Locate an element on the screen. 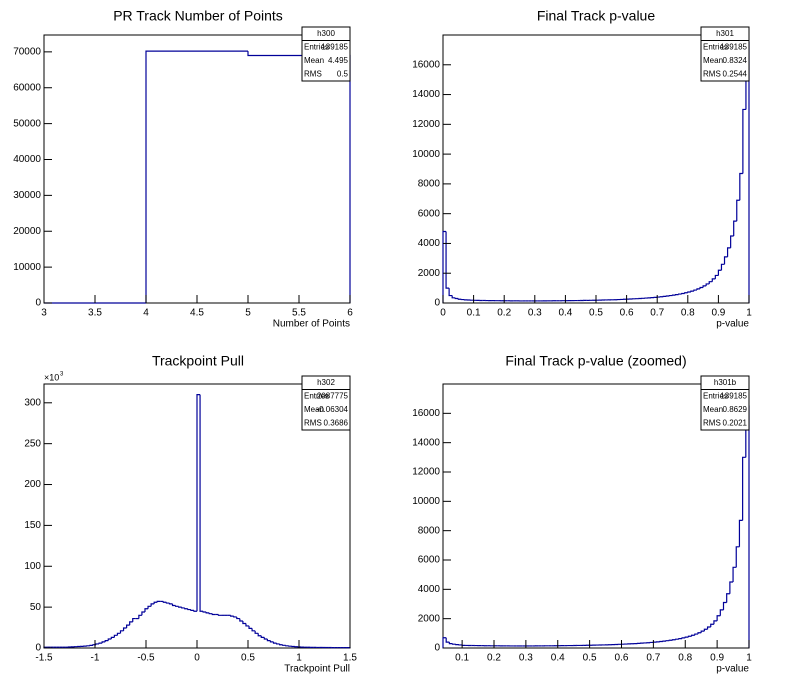  stats-label: Entries is located at coordinates (715, 395).